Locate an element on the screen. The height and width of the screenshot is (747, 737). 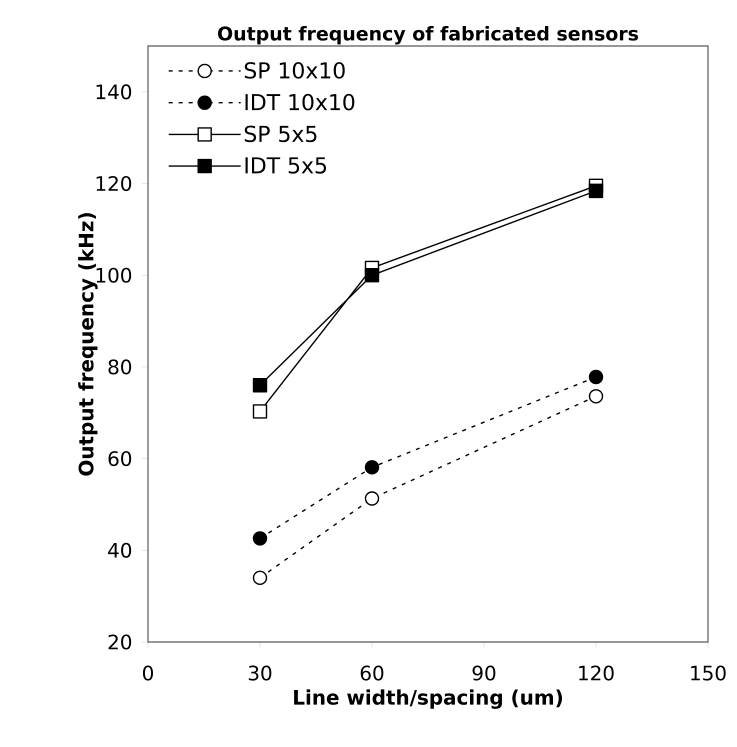
legend-label: IDT 5x5 is located at coordinates (286, 165).